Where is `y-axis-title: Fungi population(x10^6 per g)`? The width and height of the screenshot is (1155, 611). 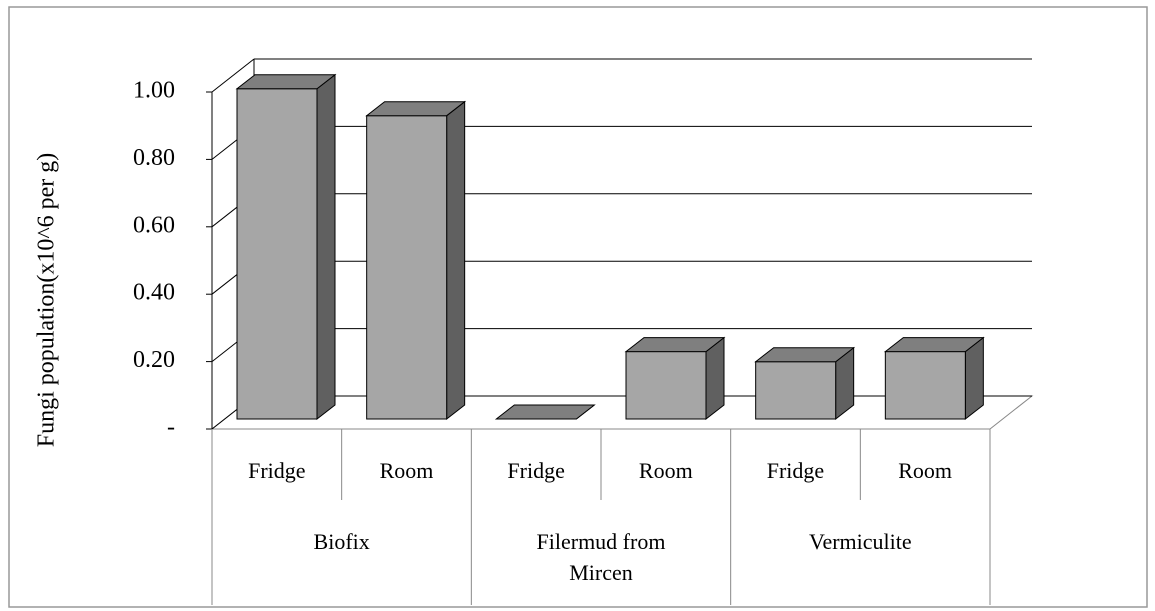
y-axis-title: Fungi population(x10^6 per g) is located at coordinates (47, 300).